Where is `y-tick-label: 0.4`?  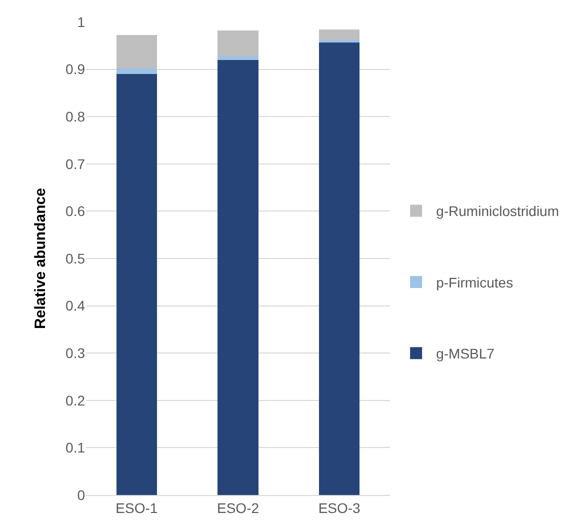
y-tick-label: 0.4 is located at coordinates (76, 306).